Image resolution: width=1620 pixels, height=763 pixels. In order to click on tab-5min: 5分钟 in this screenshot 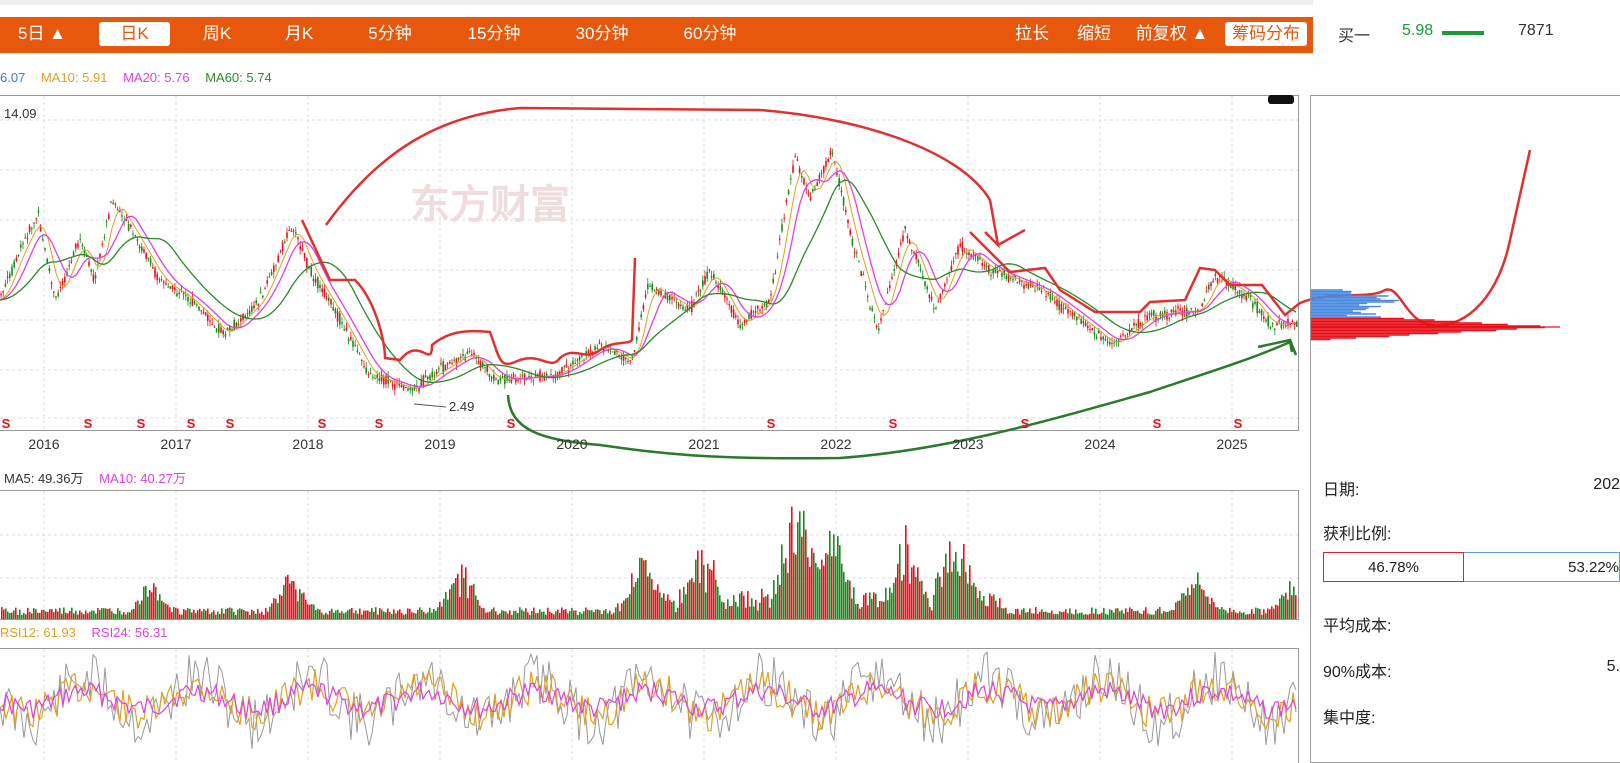, I will do `click(390, 33)`.